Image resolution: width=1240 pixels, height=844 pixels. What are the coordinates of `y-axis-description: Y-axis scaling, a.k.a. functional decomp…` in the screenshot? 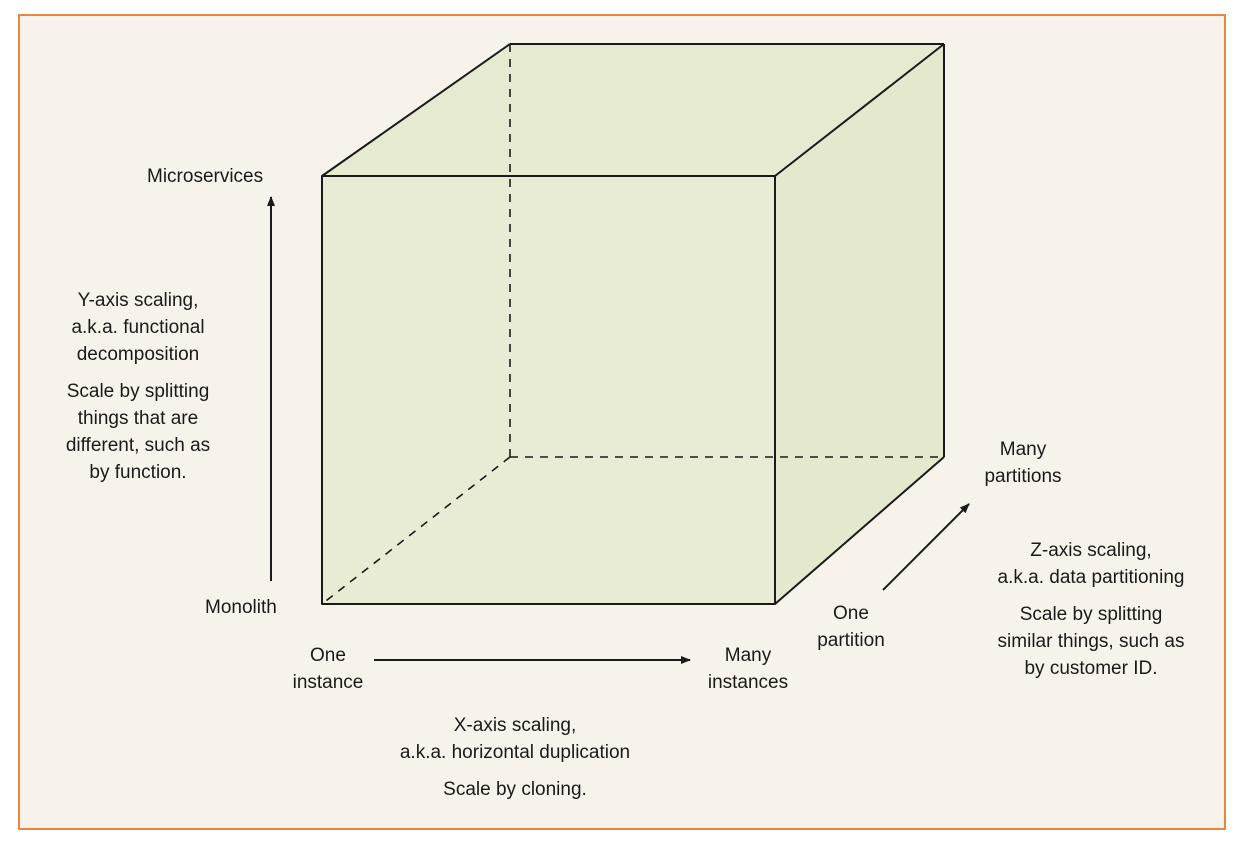 It's located at (138, 386).